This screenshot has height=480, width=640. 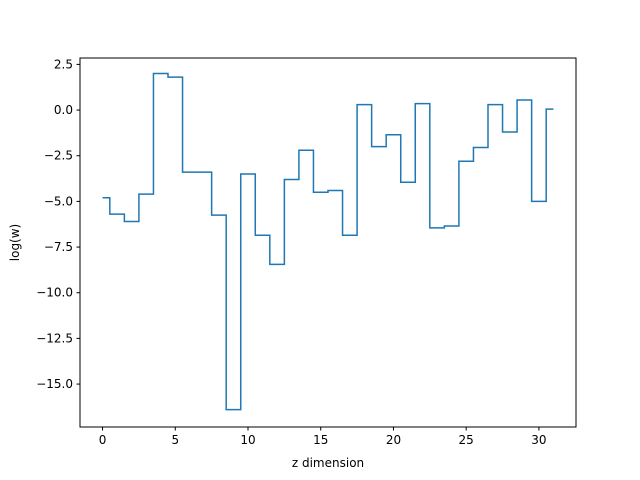 What do you see at coordinates (63, 110) in the screenshot?
I see `y-tick-label: 0.0` at bounding box center [63, 110].